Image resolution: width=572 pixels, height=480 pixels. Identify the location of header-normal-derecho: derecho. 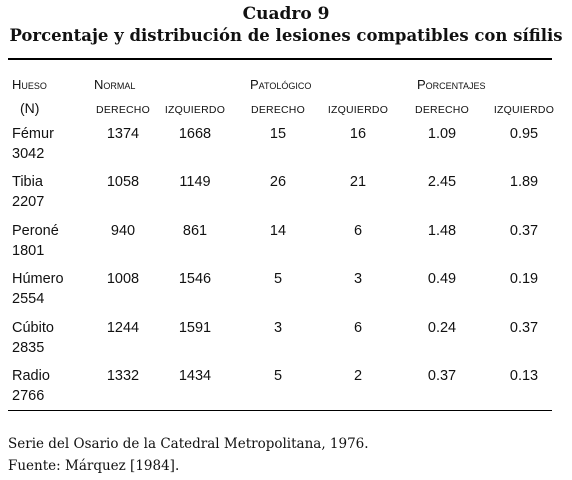
(123, 110).